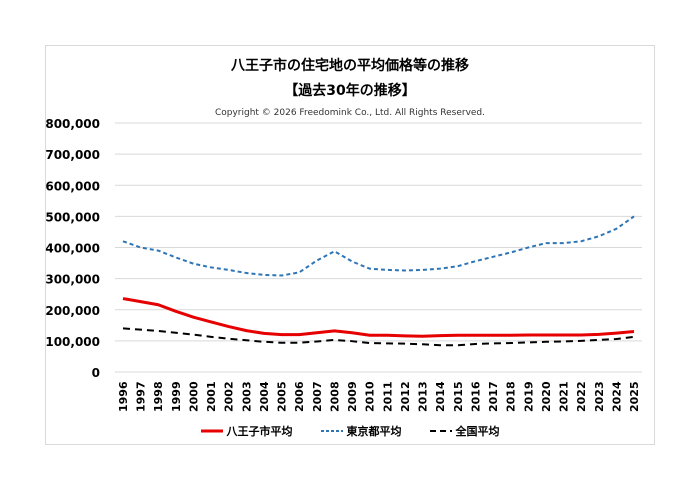 The width and height of the screenshot is (700, 495). Describe the element at coordinates (246, 396) in the screenshot. I see `x-tick-label: 2003` at that location.